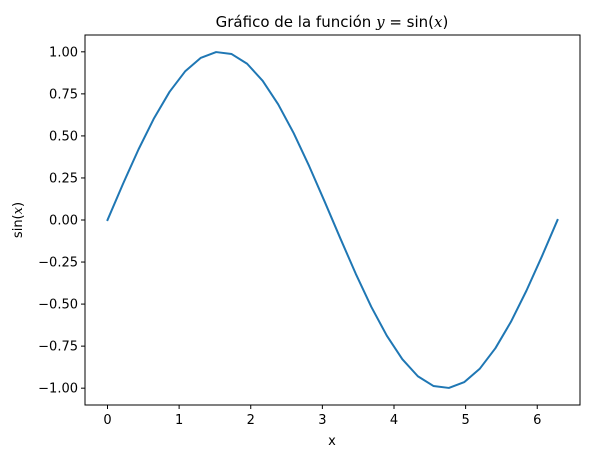  Describe the element at coordinates (63, 94) in the screenshot. I see `y-tick-label: 0.75` at that location.